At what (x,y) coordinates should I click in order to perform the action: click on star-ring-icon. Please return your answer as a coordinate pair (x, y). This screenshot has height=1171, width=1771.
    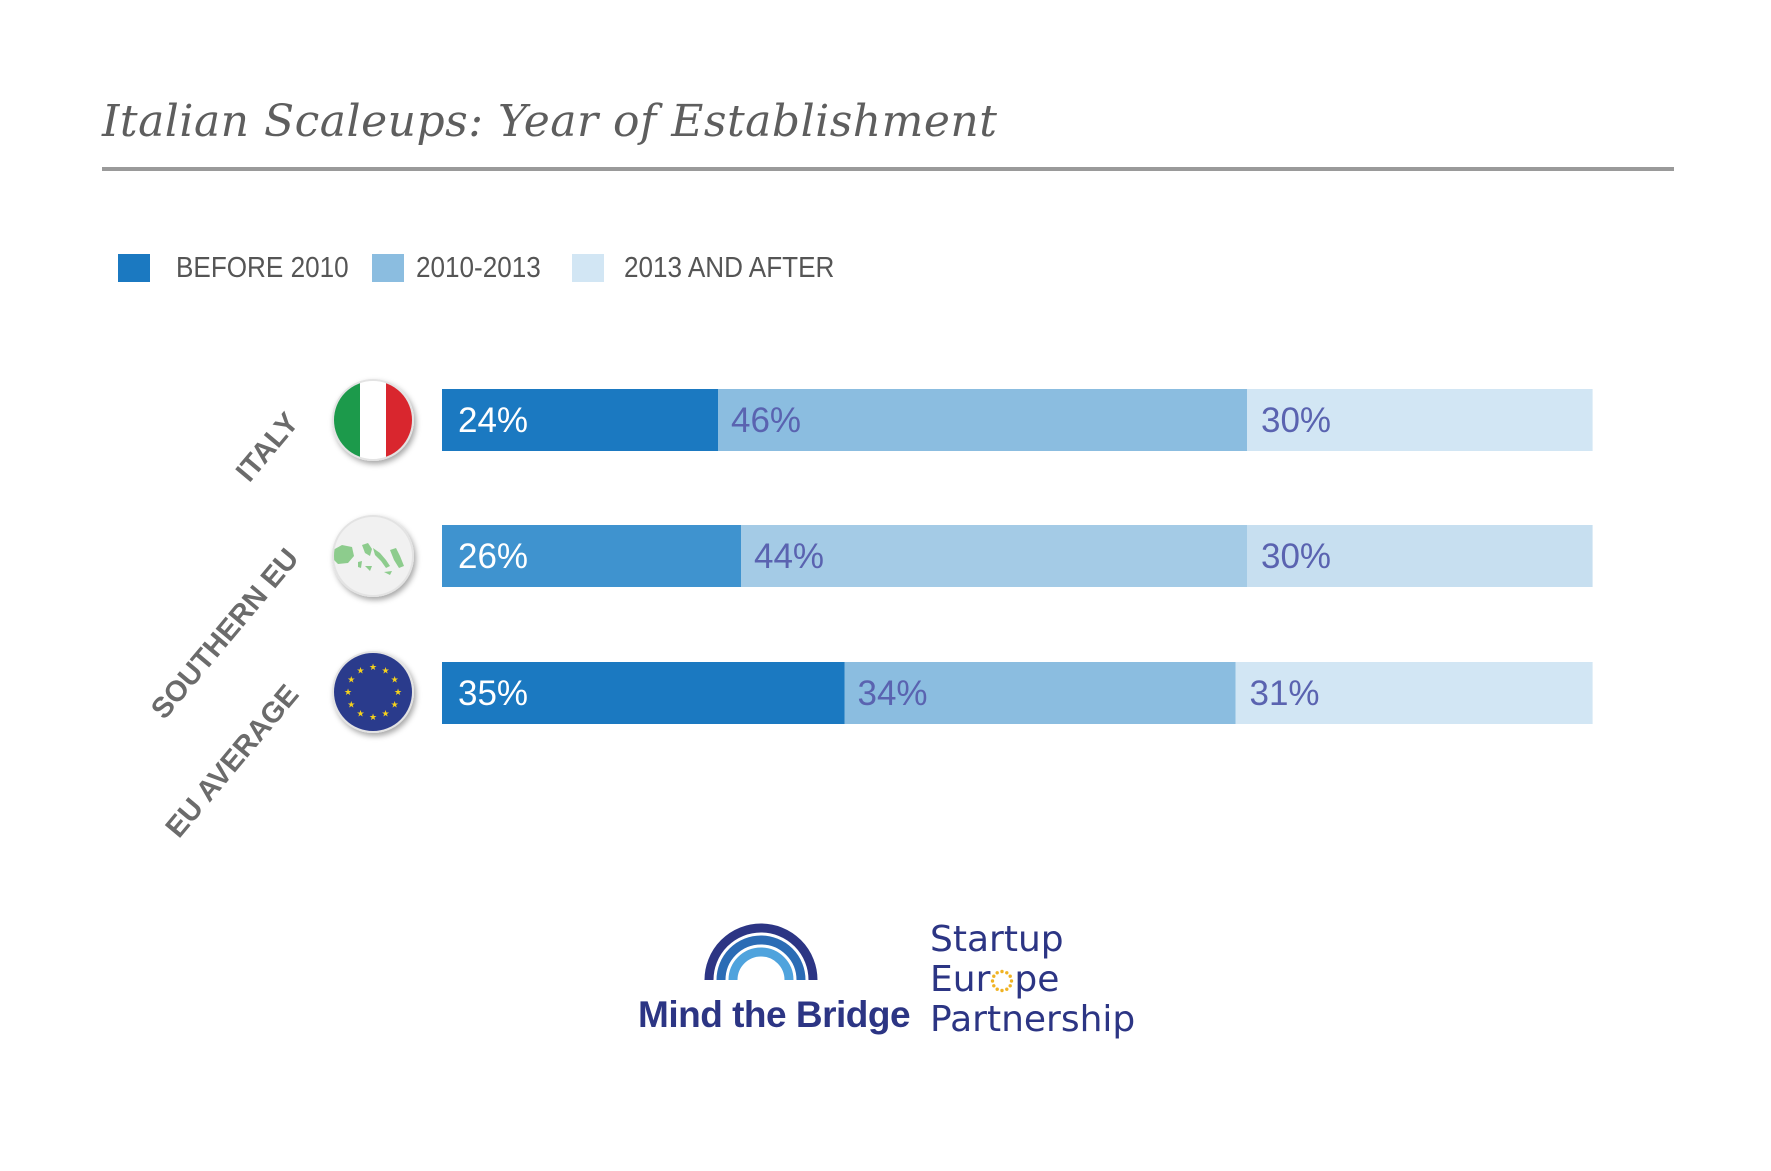
    Looking at the image, I should click on (1002, 981).